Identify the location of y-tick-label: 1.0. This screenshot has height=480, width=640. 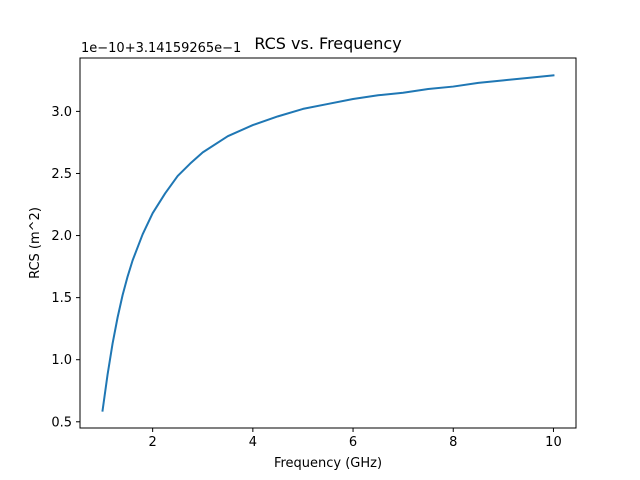
(61, 360).